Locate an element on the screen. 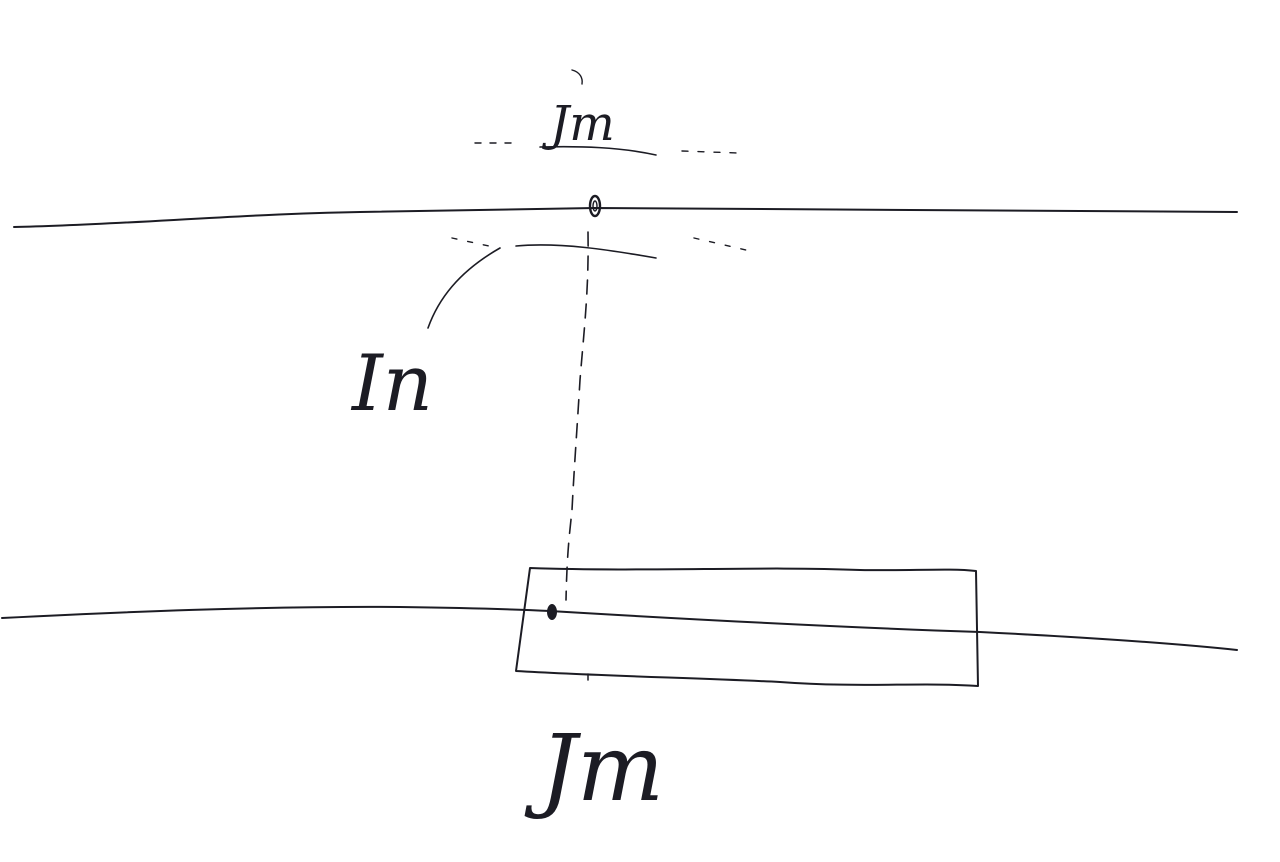 The height and width of the screenshot is (862, 1280). upper-dash-line-right is located at coordinates (710, 152).